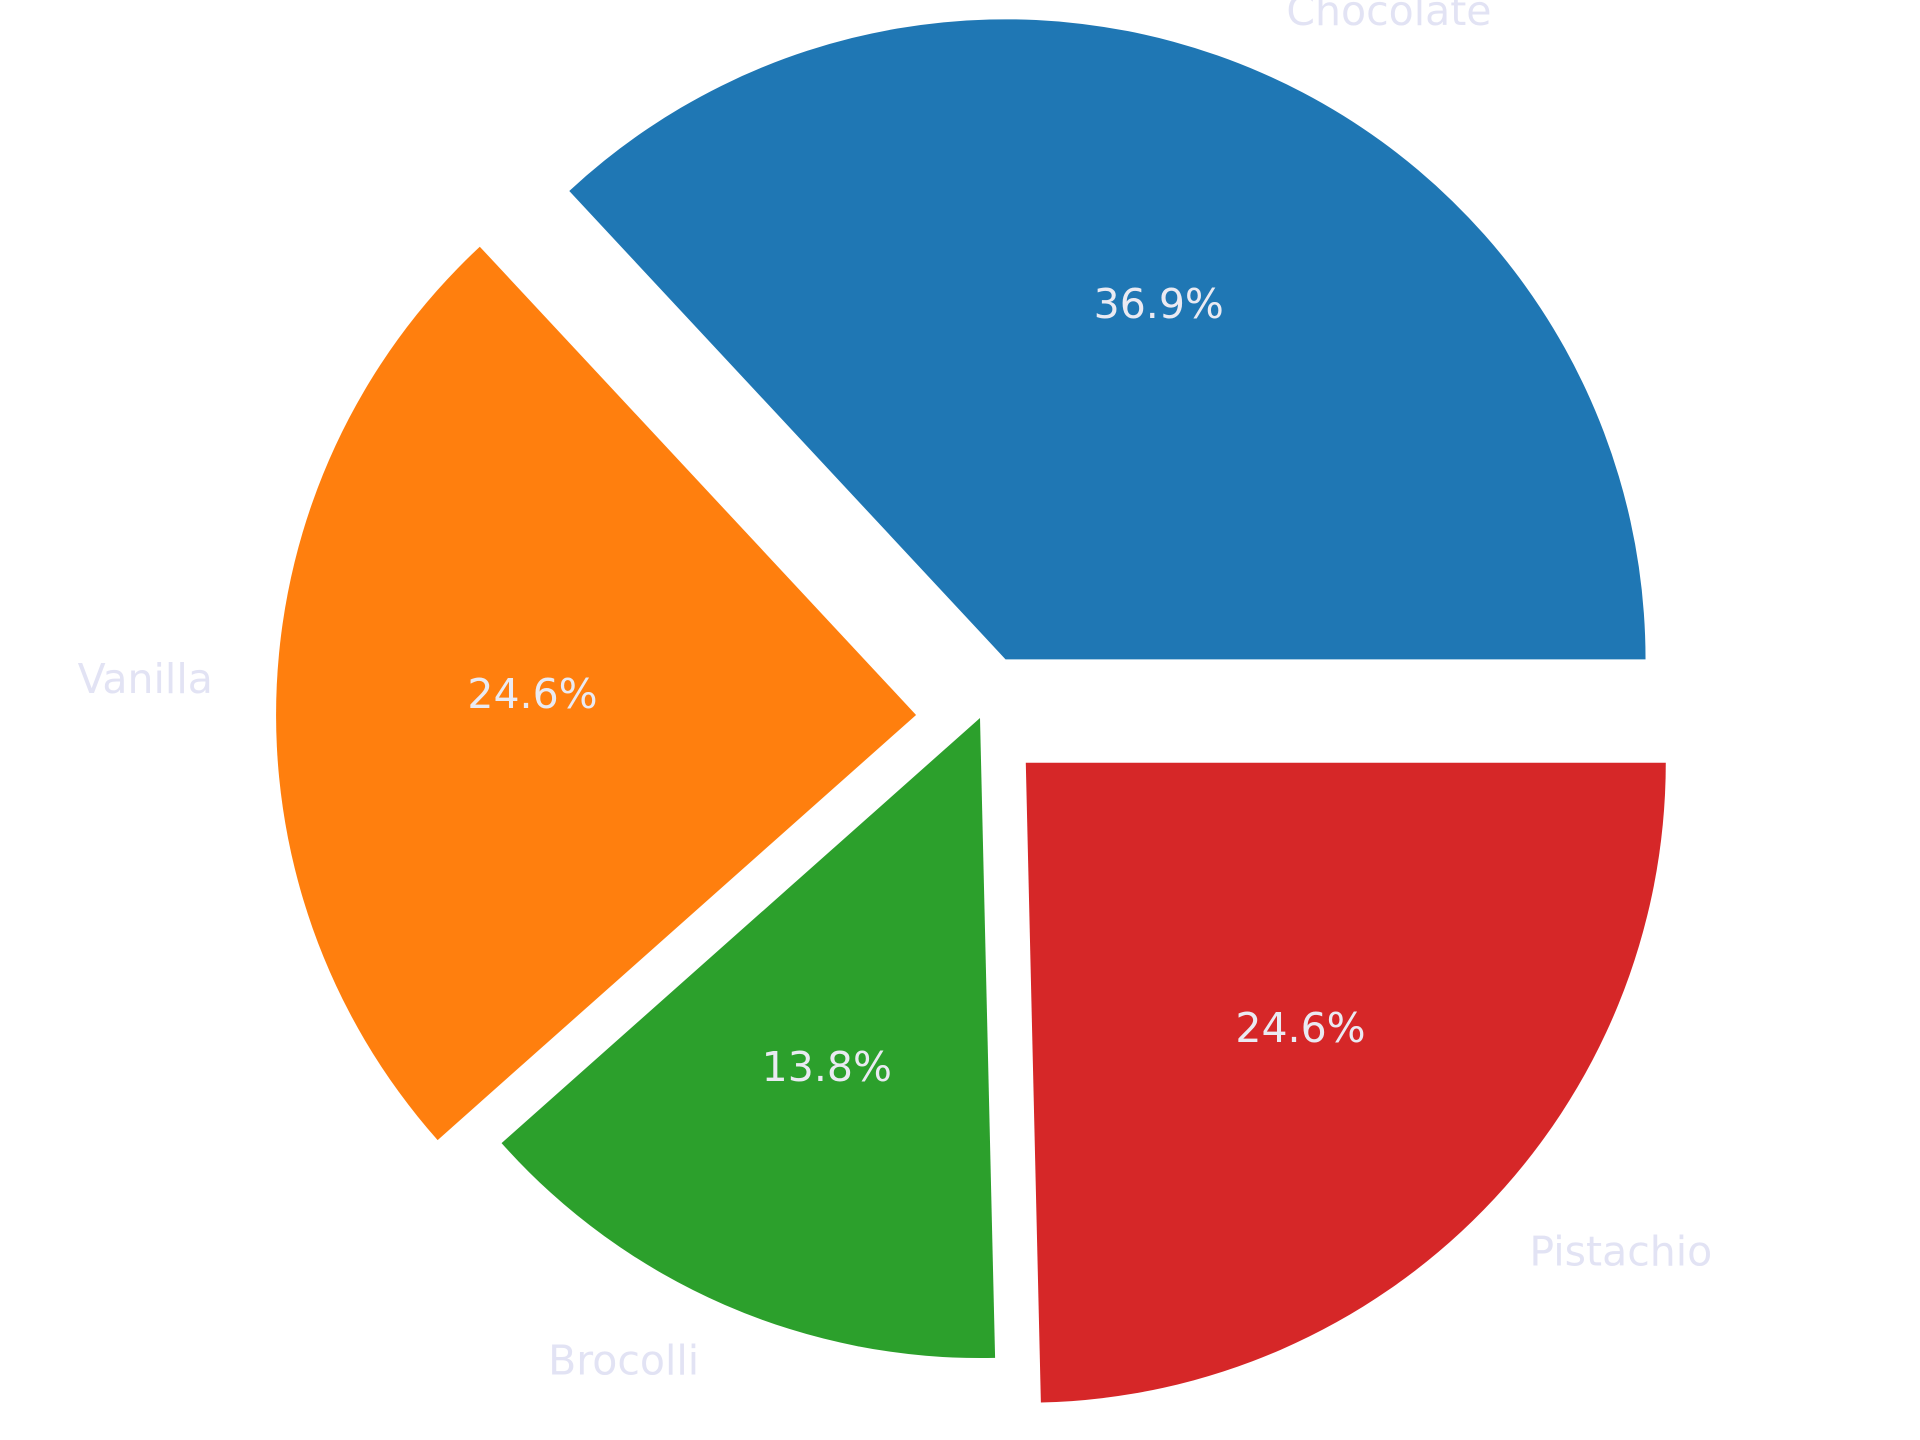  What do you see at coordinates (1620, 1252) in the screenshot?
I see `category-label-pistachio: Pistachio` at bounding box center [1620, 1252].